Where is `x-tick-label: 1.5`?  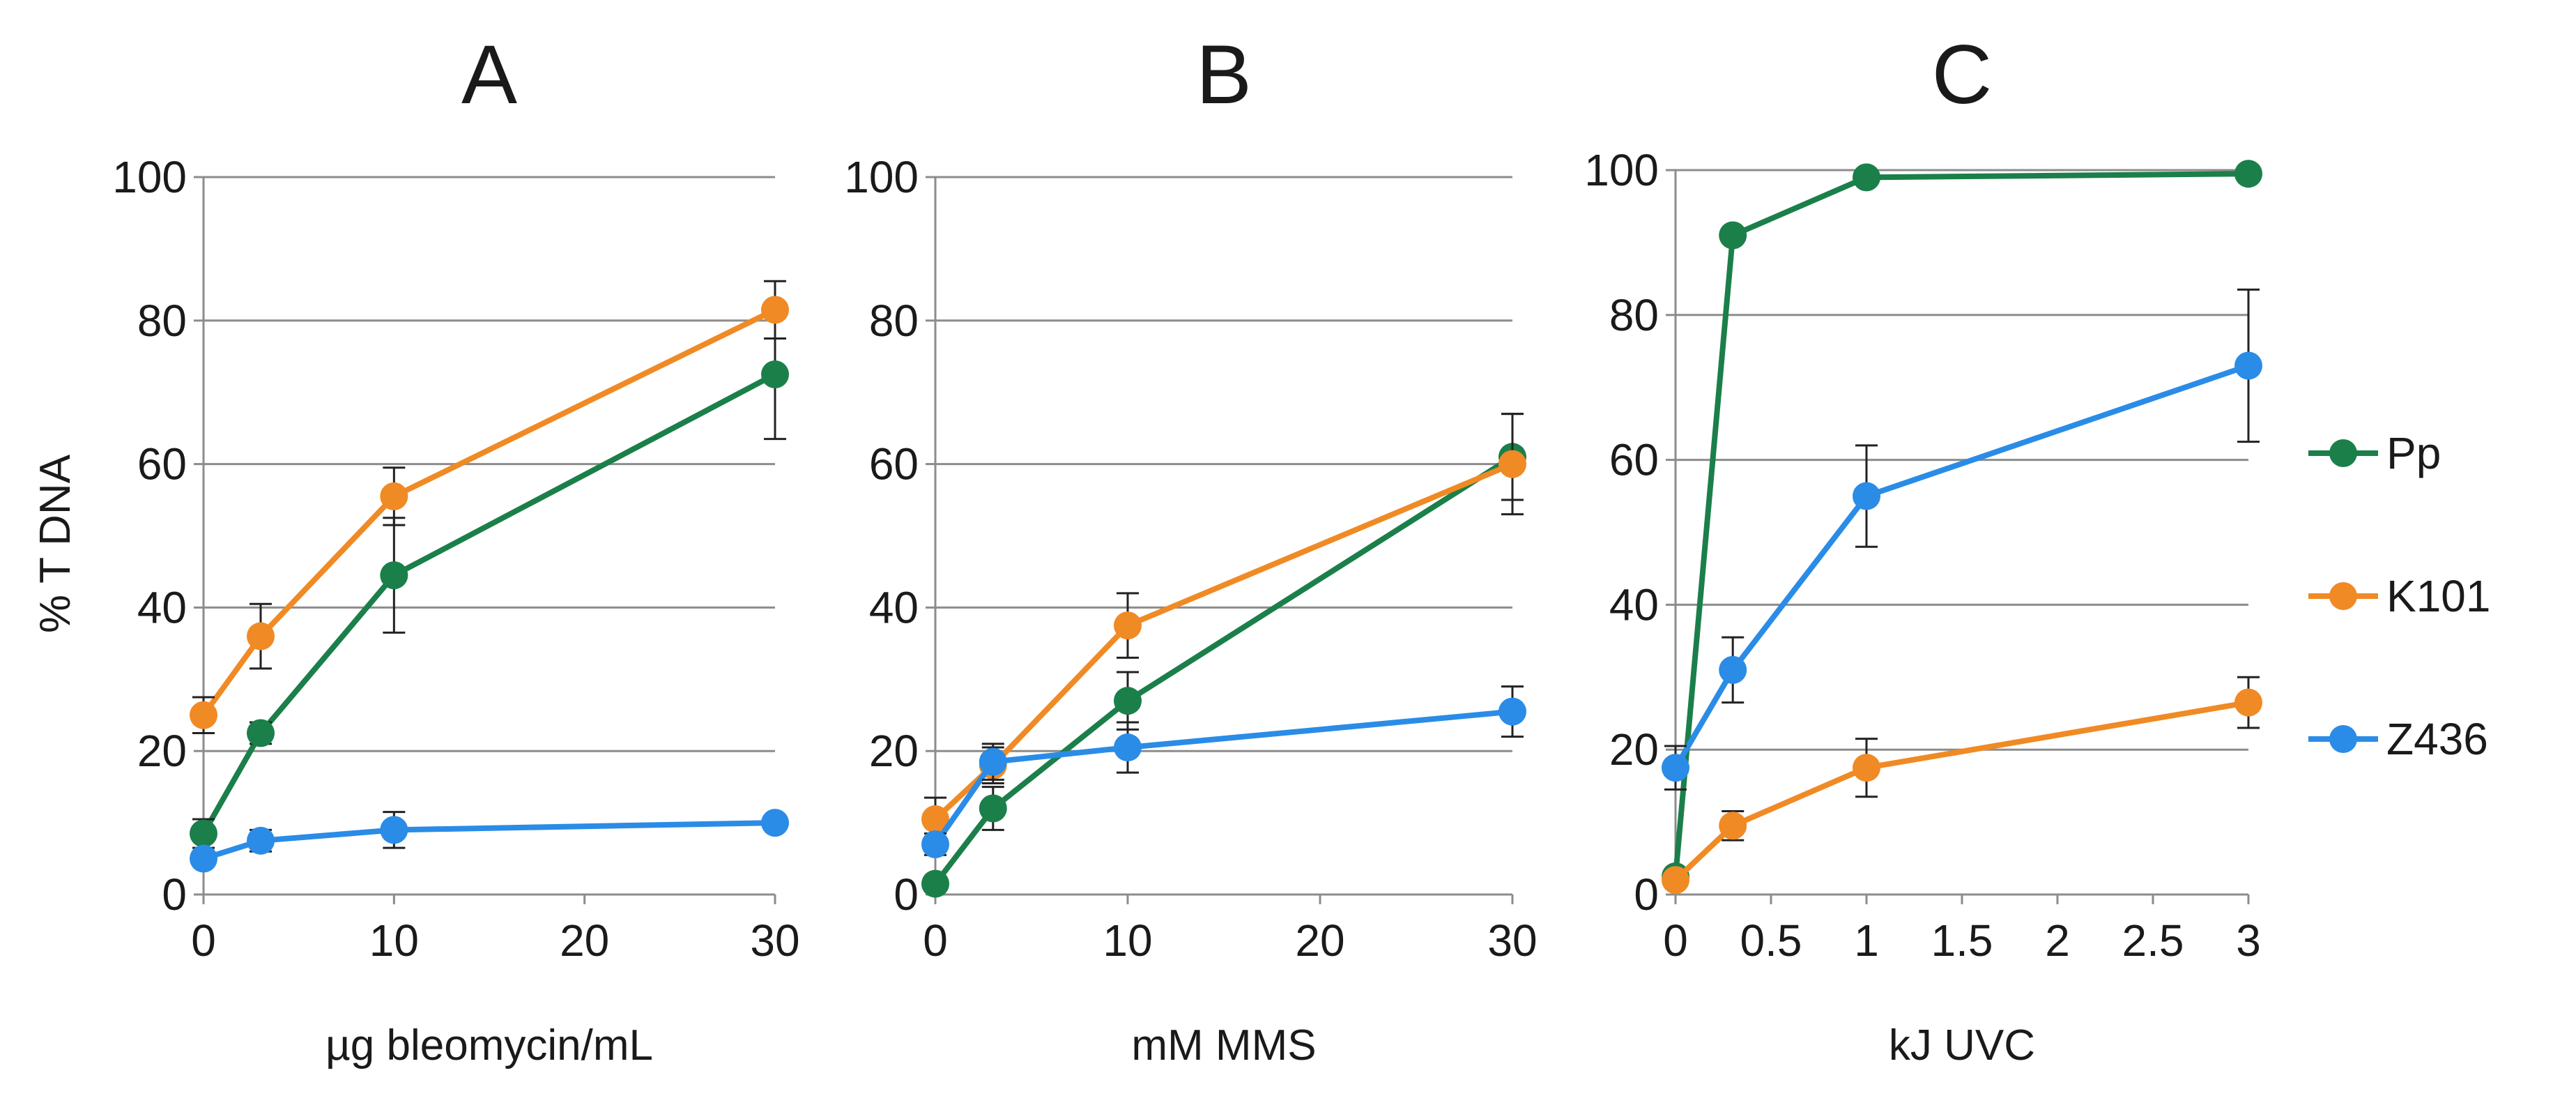 x-tick-label: 1.5 is located at coordinates (1962, 940).